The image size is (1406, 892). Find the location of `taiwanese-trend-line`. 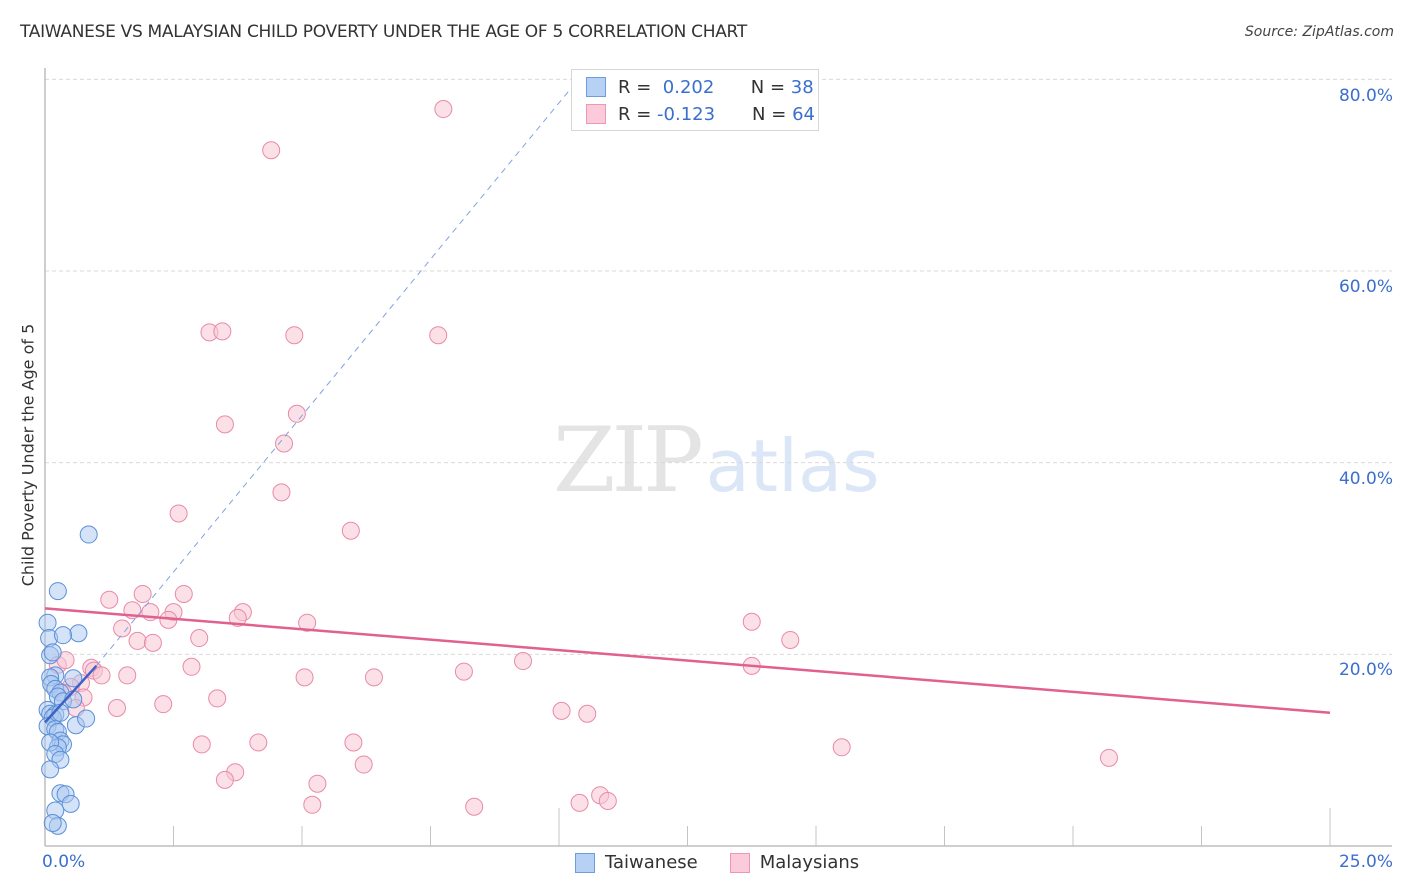

taiwanese-trend-line is located at coordinates (71, 694).